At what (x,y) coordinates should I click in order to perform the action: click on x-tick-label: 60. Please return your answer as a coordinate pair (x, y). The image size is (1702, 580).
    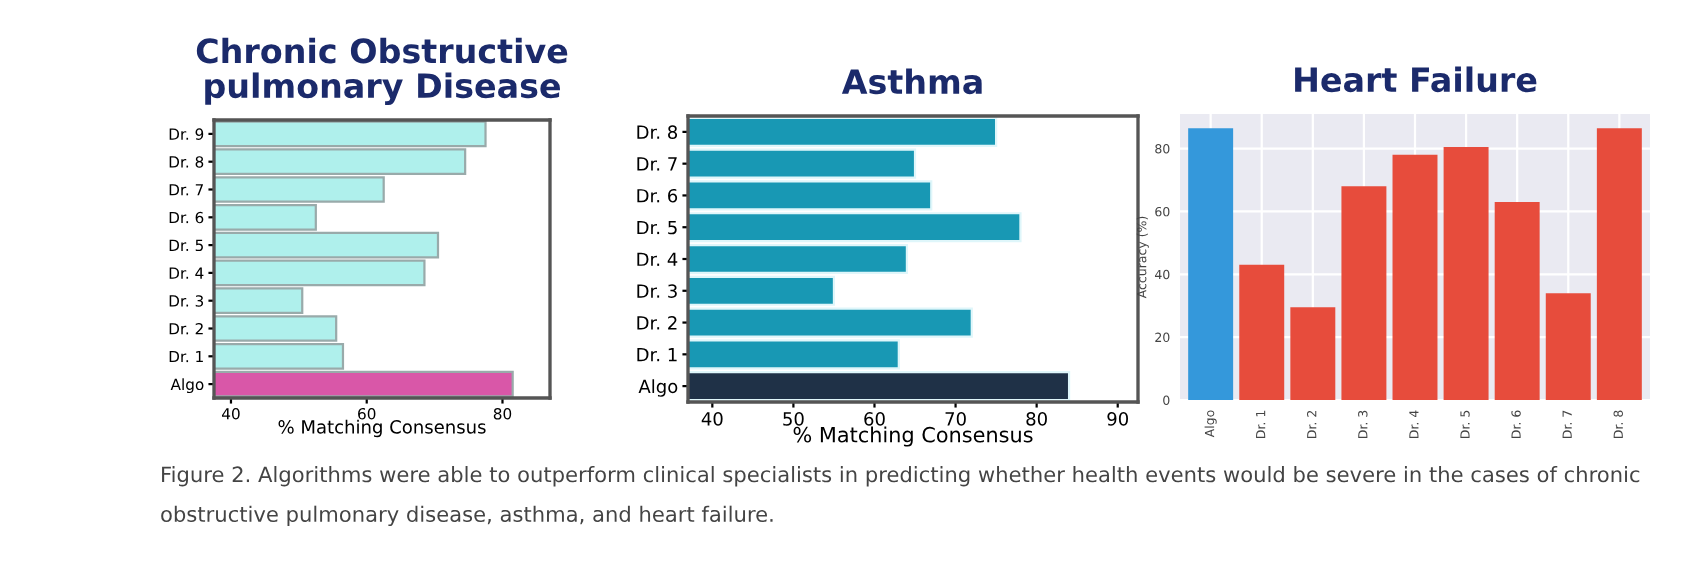
    Looking at the image, I should click on (874, 419).